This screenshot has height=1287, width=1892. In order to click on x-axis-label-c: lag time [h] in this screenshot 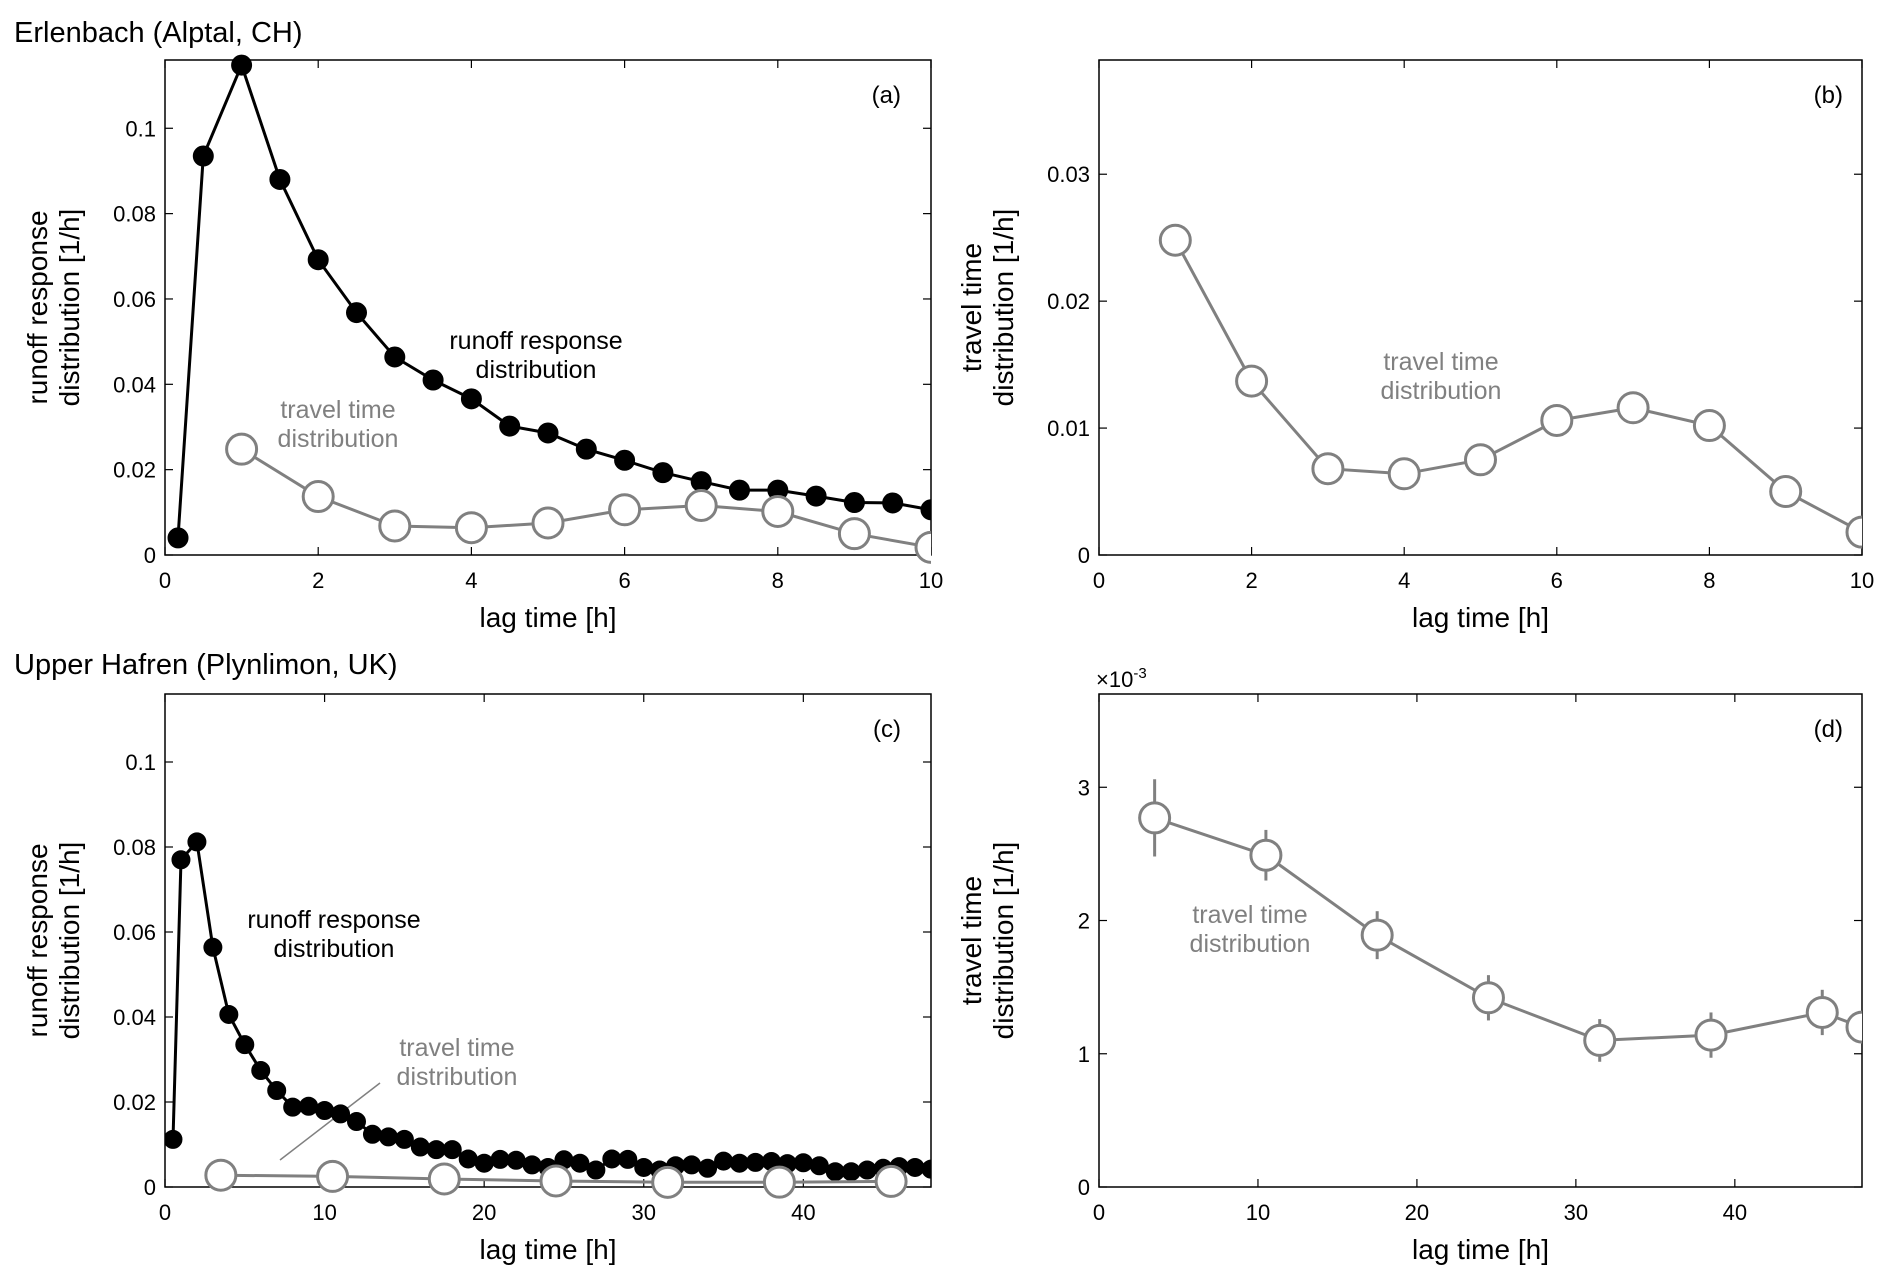, I will do `click(548, 1249)`.